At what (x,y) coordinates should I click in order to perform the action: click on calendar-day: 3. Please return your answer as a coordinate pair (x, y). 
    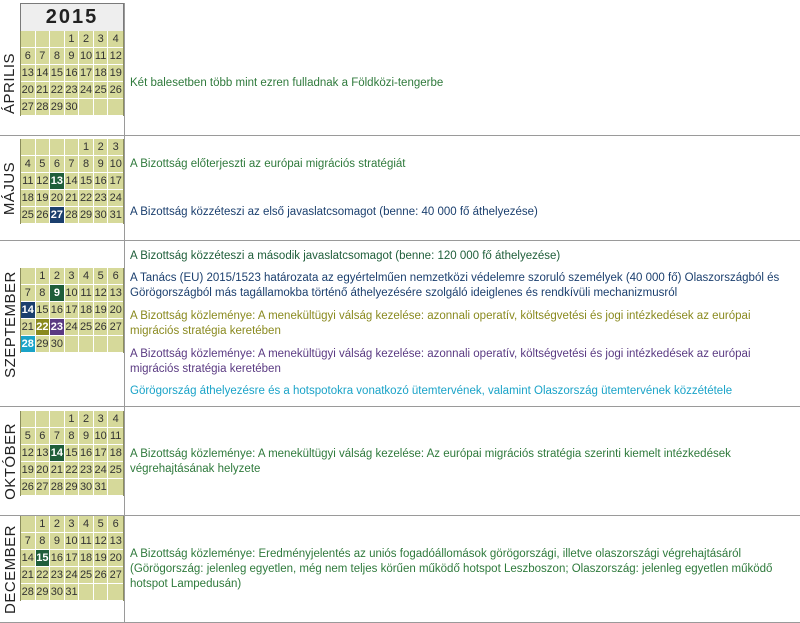
    Looking at the image, I should click on (115, 147).